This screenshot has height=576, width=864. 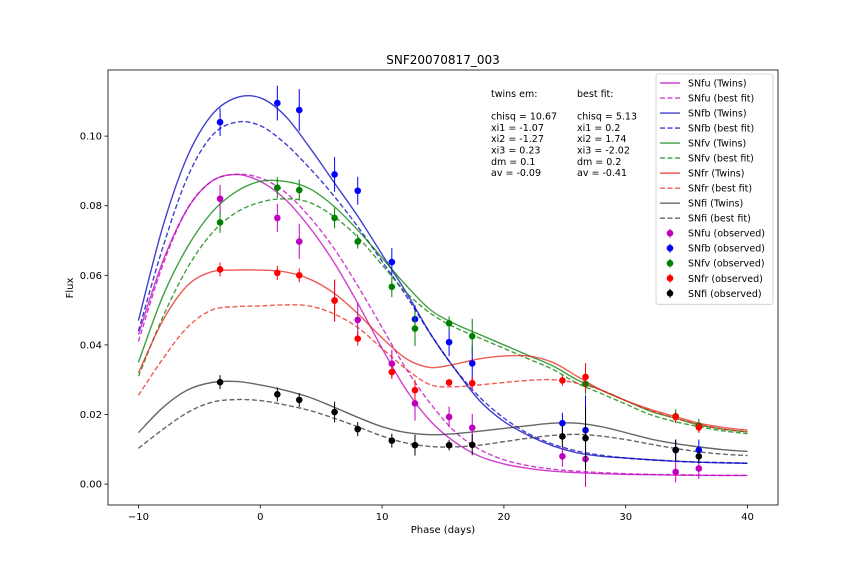 What do you see at coordinates (516, 173) in the screenshot?
I see `twins-annotation-line: av = -0.09` at bounding box center [516, 173].